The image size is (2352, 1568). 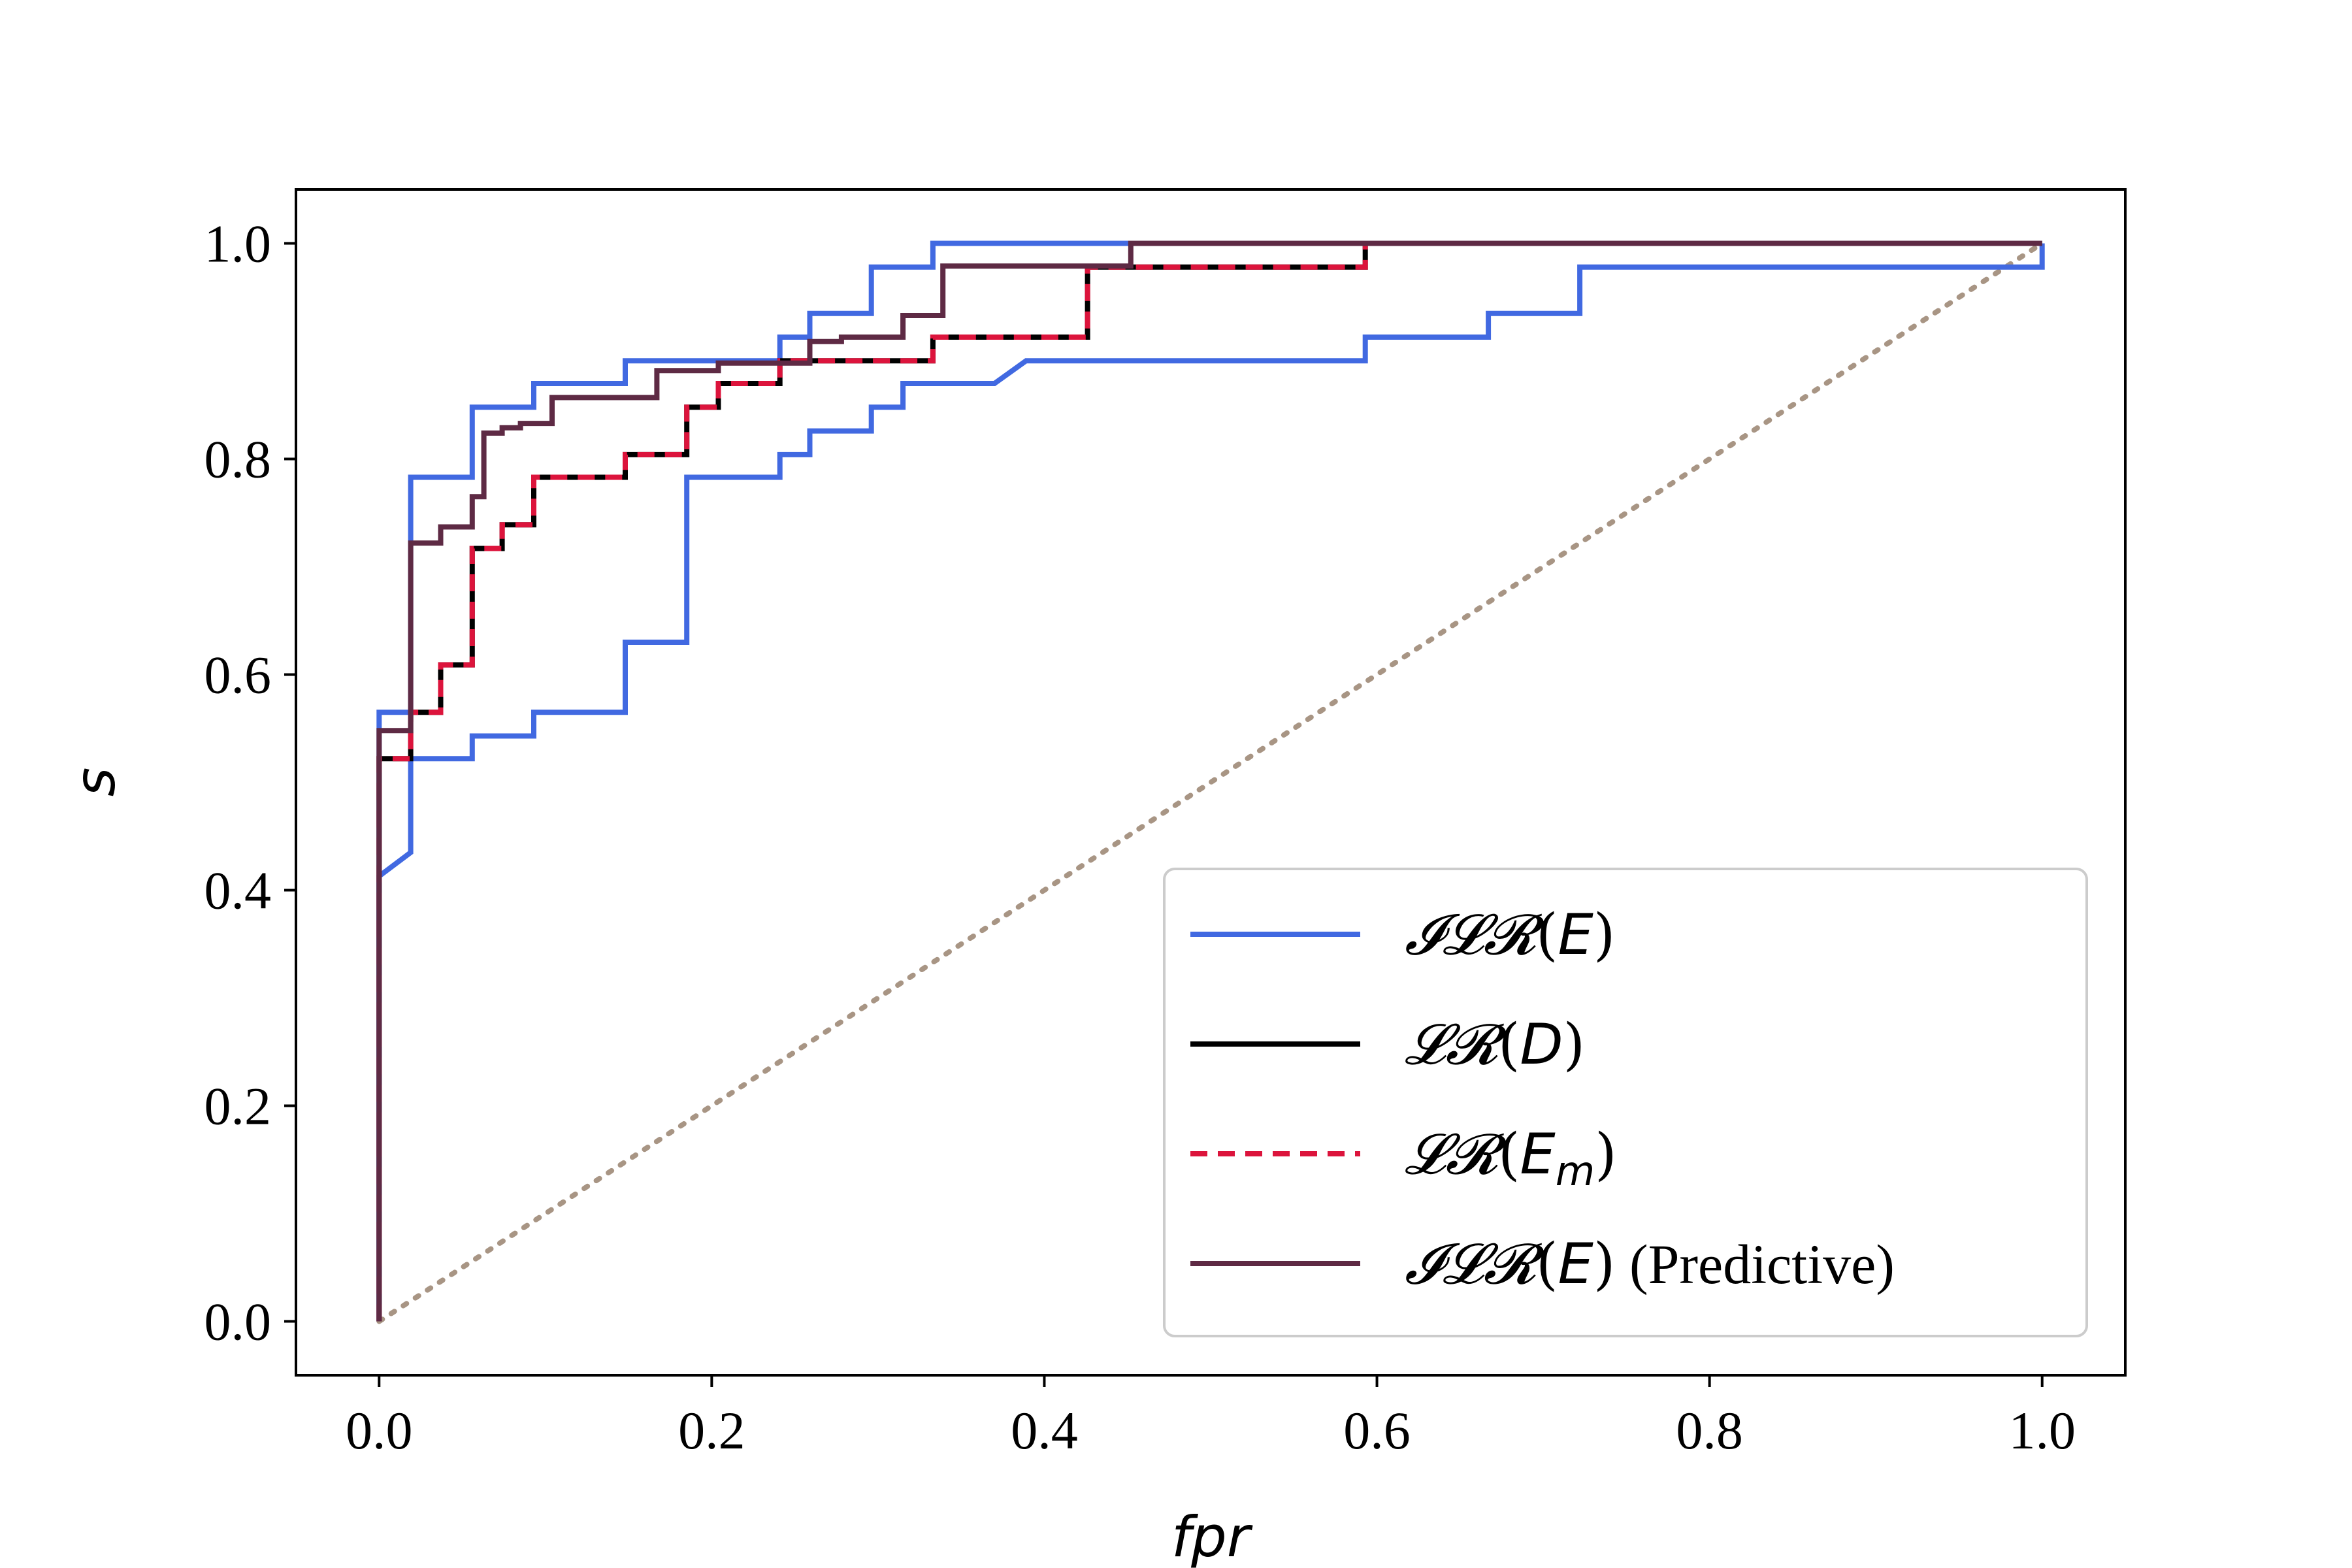 What do you see at coordinates (1541, 1044) in the screenshot?
I see `legend-label-arg: D` at bounding box center [1541, 1044].